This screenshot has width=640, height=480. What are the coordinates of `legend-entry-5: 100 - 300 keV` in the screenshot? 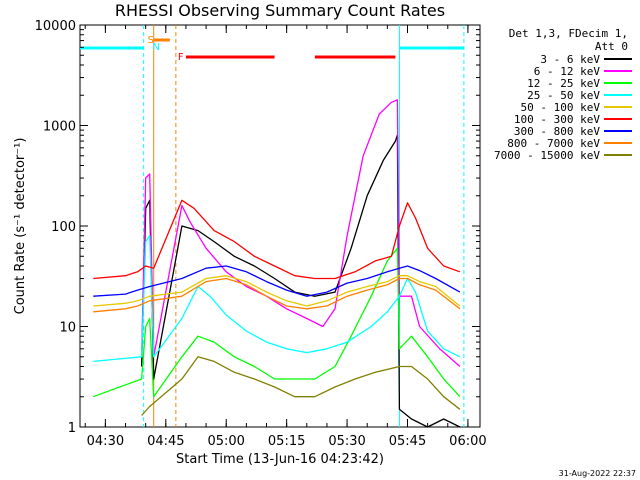 It's located at (557, 119).